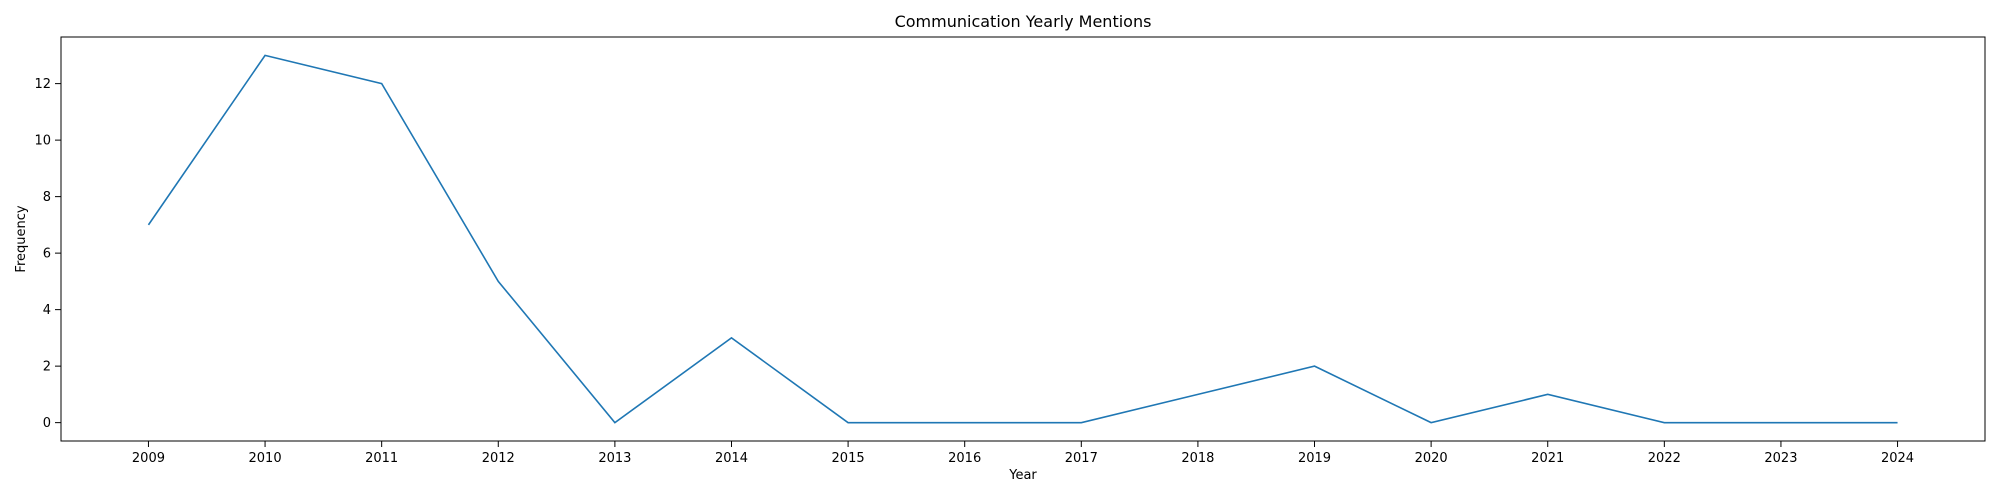  I want to click on x-tick-label: 2016, so click(964, 458).